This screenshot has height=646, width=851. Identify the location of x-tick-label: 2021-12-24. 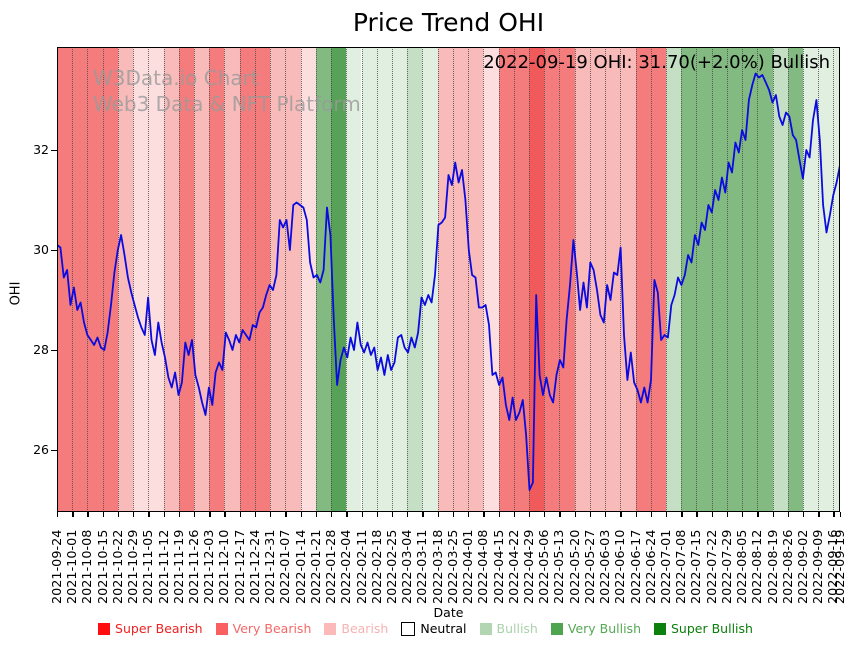
(255, 566).